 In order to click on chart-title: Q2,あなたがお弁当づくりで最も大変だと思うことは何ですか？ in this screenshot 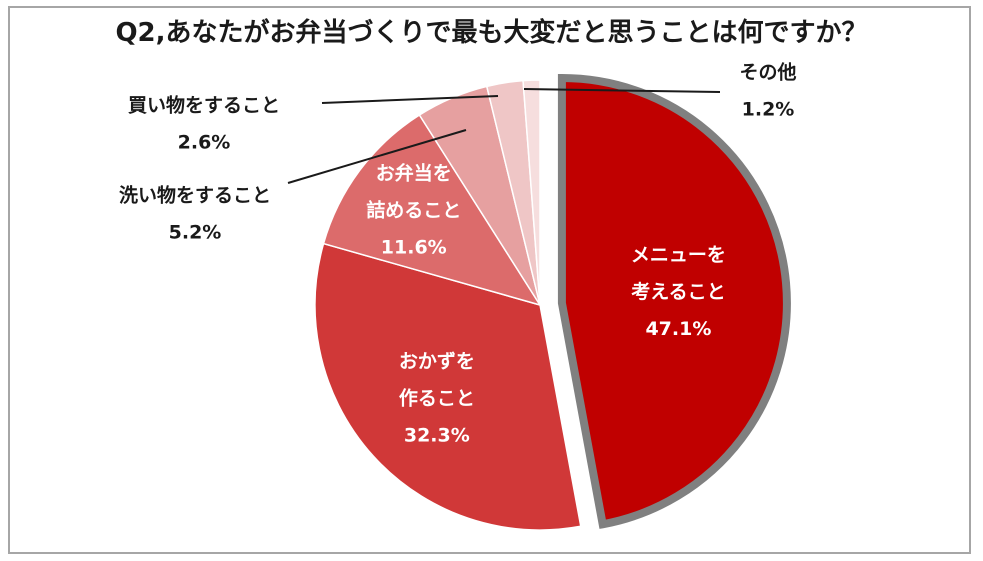, I will do `click(491, 33)`.